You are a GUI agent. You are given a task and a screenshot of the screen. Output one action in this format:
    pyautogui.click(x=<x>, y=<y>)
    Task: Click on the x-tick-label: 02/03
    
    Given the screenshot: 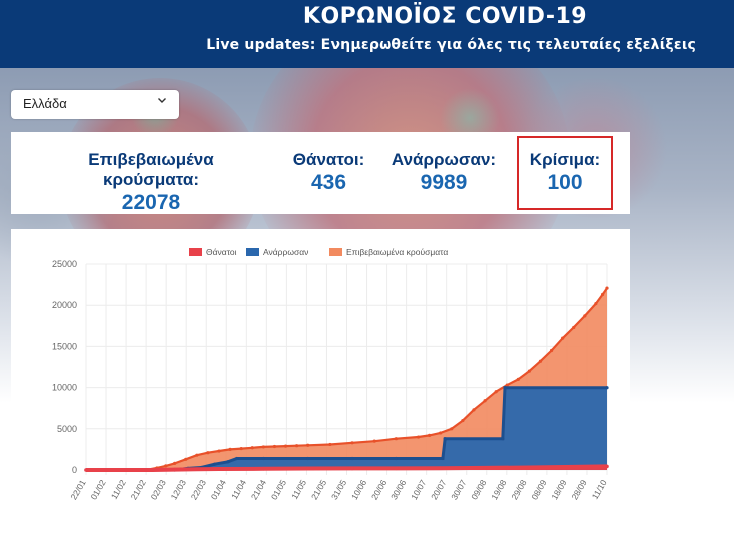 What is the action you would take?
    pyautogui.click(x=158, y=490)
    